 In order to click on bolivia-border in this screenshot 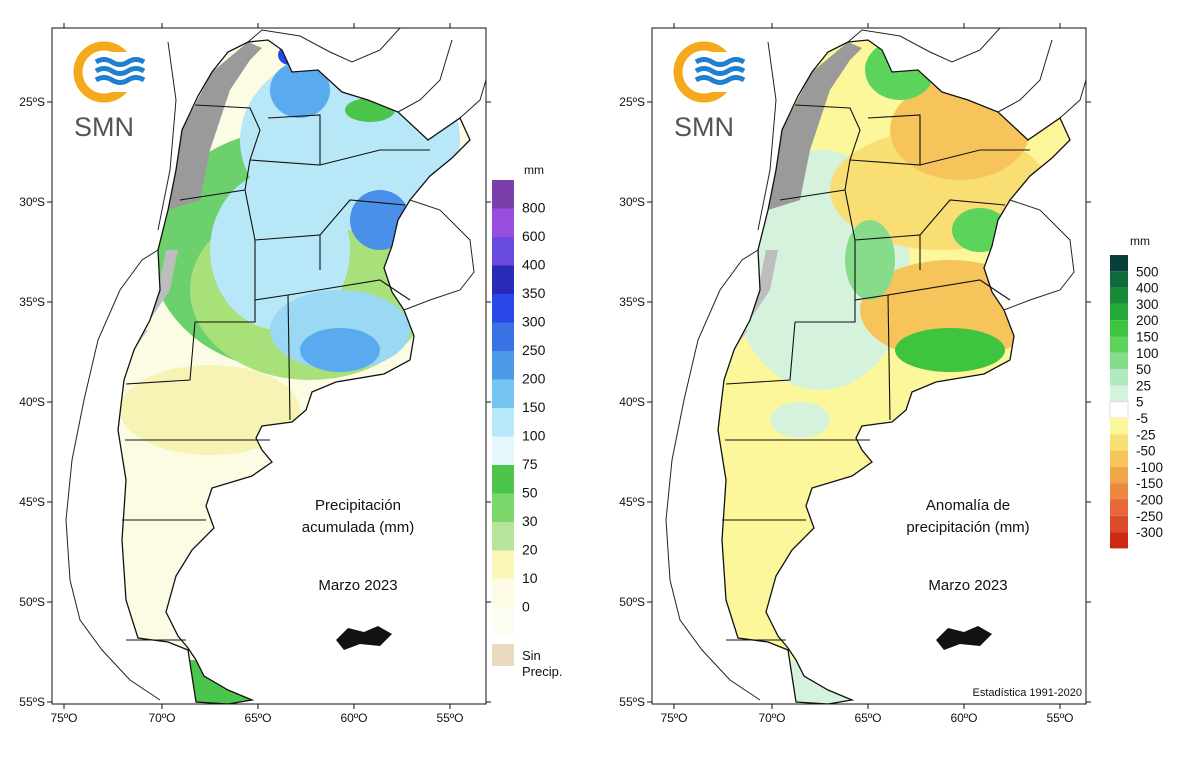, I will do `click(924, 45)`.